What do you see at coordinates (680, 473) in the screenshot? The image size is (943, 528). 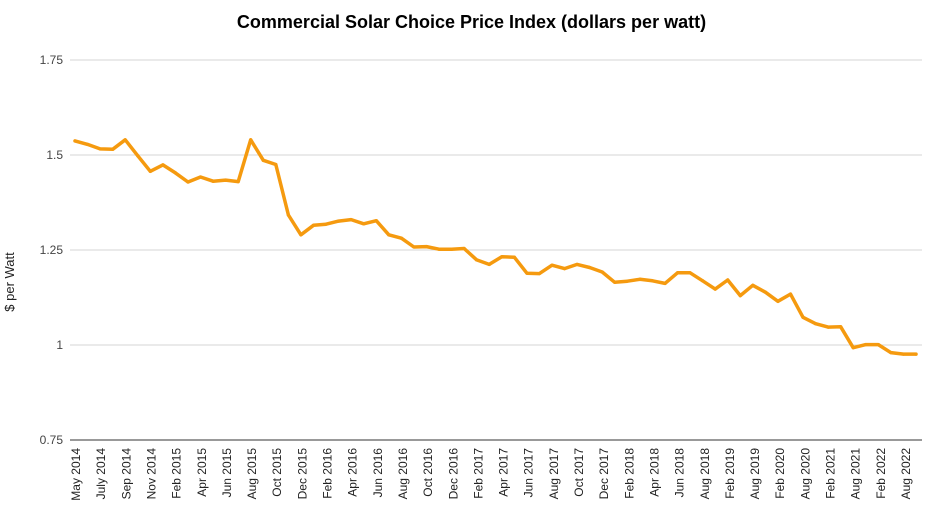 I see `x-tick-label: Jun 2018` at bounding box center [680, 473].